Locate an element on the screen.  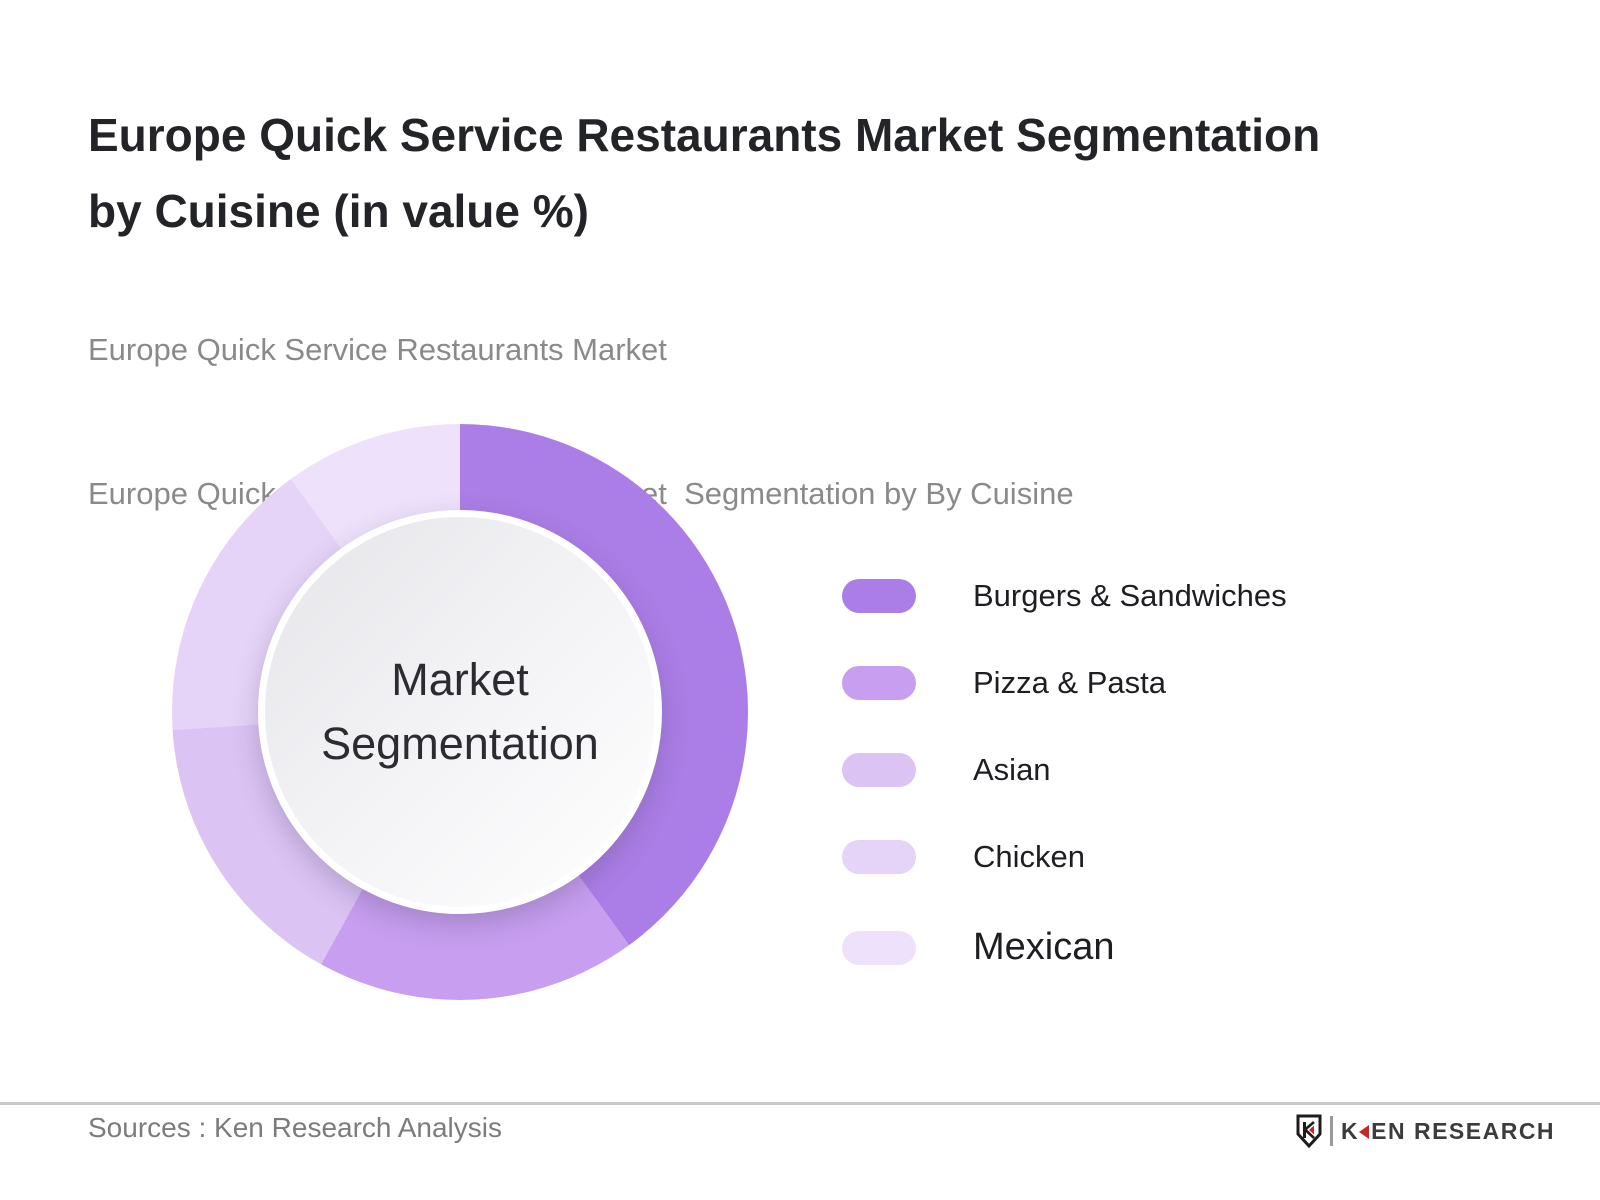
legend-item: Pizza & Pasta is located at coordinates (1064, 683).